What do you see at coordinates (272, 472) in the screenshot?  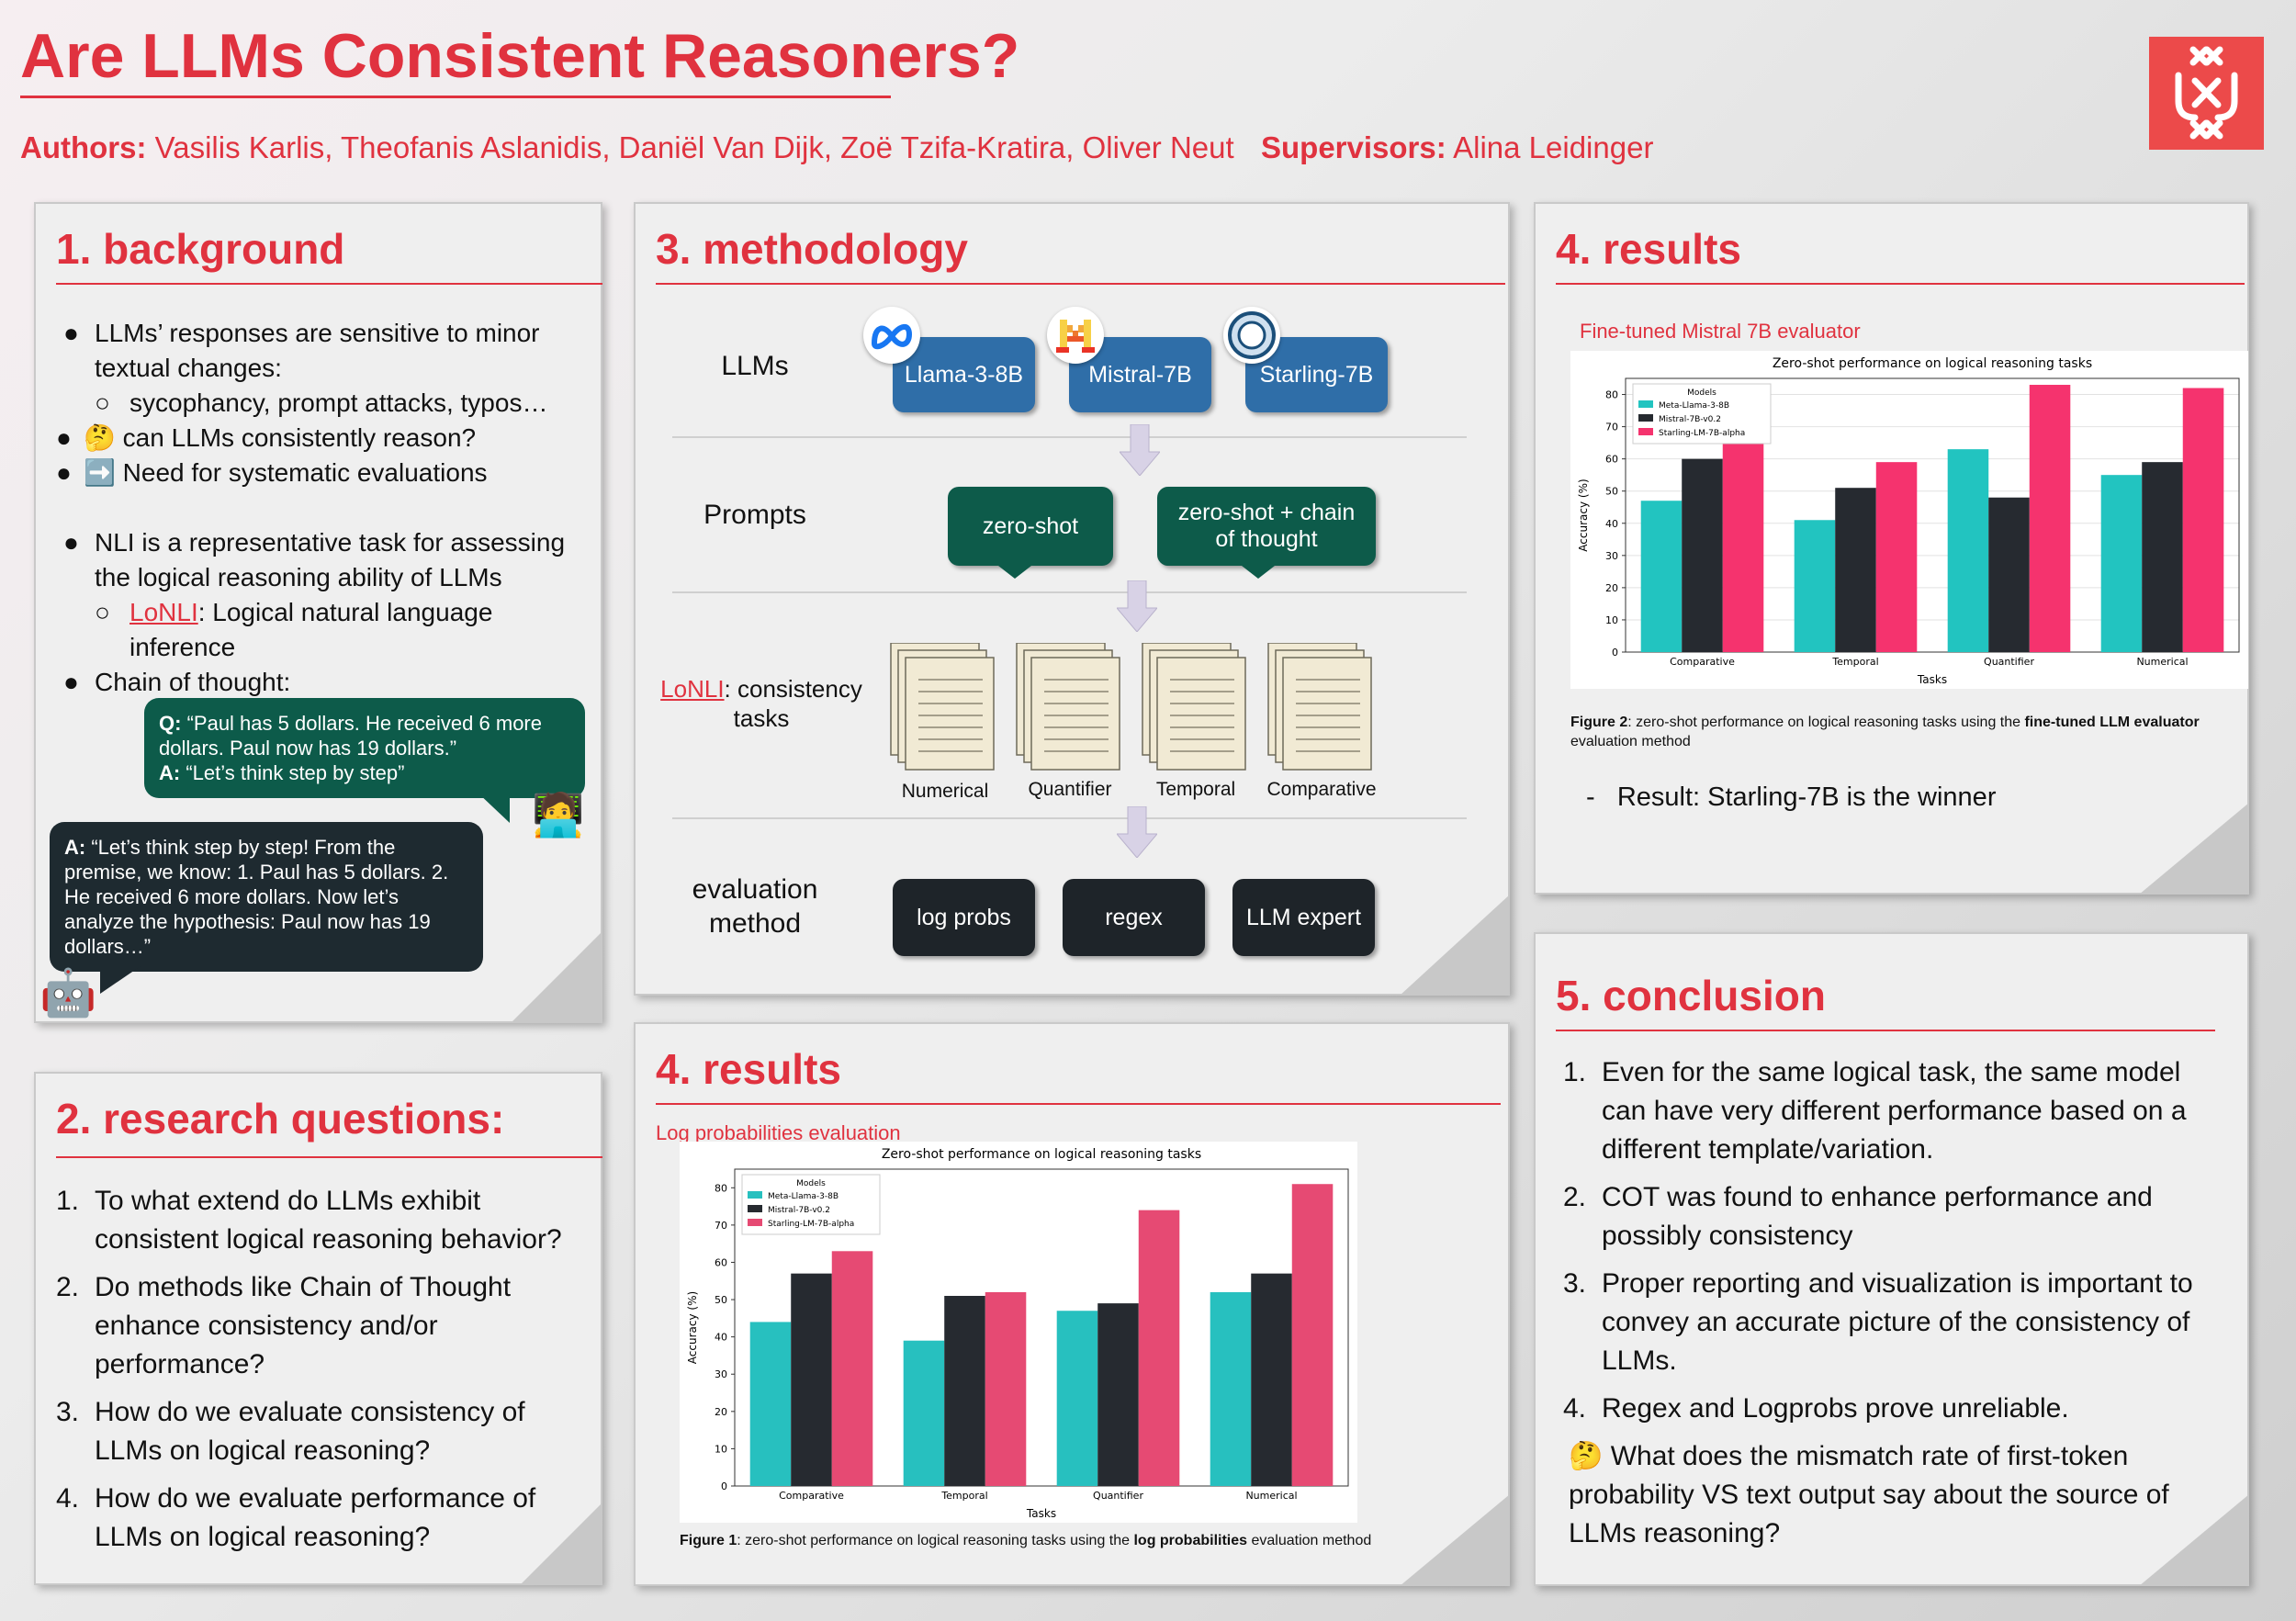 I see `bullet-item: ● ➡️ Need for systematic evaluations` at bounding box center [272, 472].